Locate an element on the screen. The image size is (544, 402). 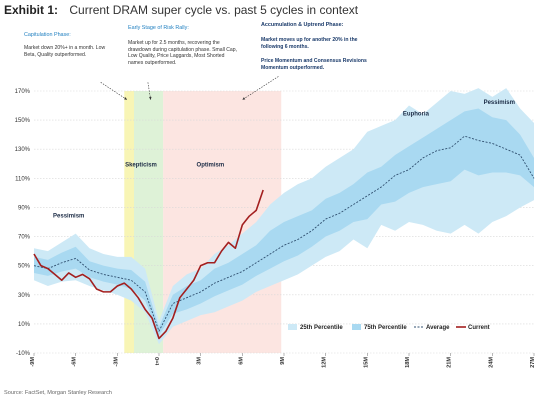
callout-arrows is located at coordinates (189, 88).